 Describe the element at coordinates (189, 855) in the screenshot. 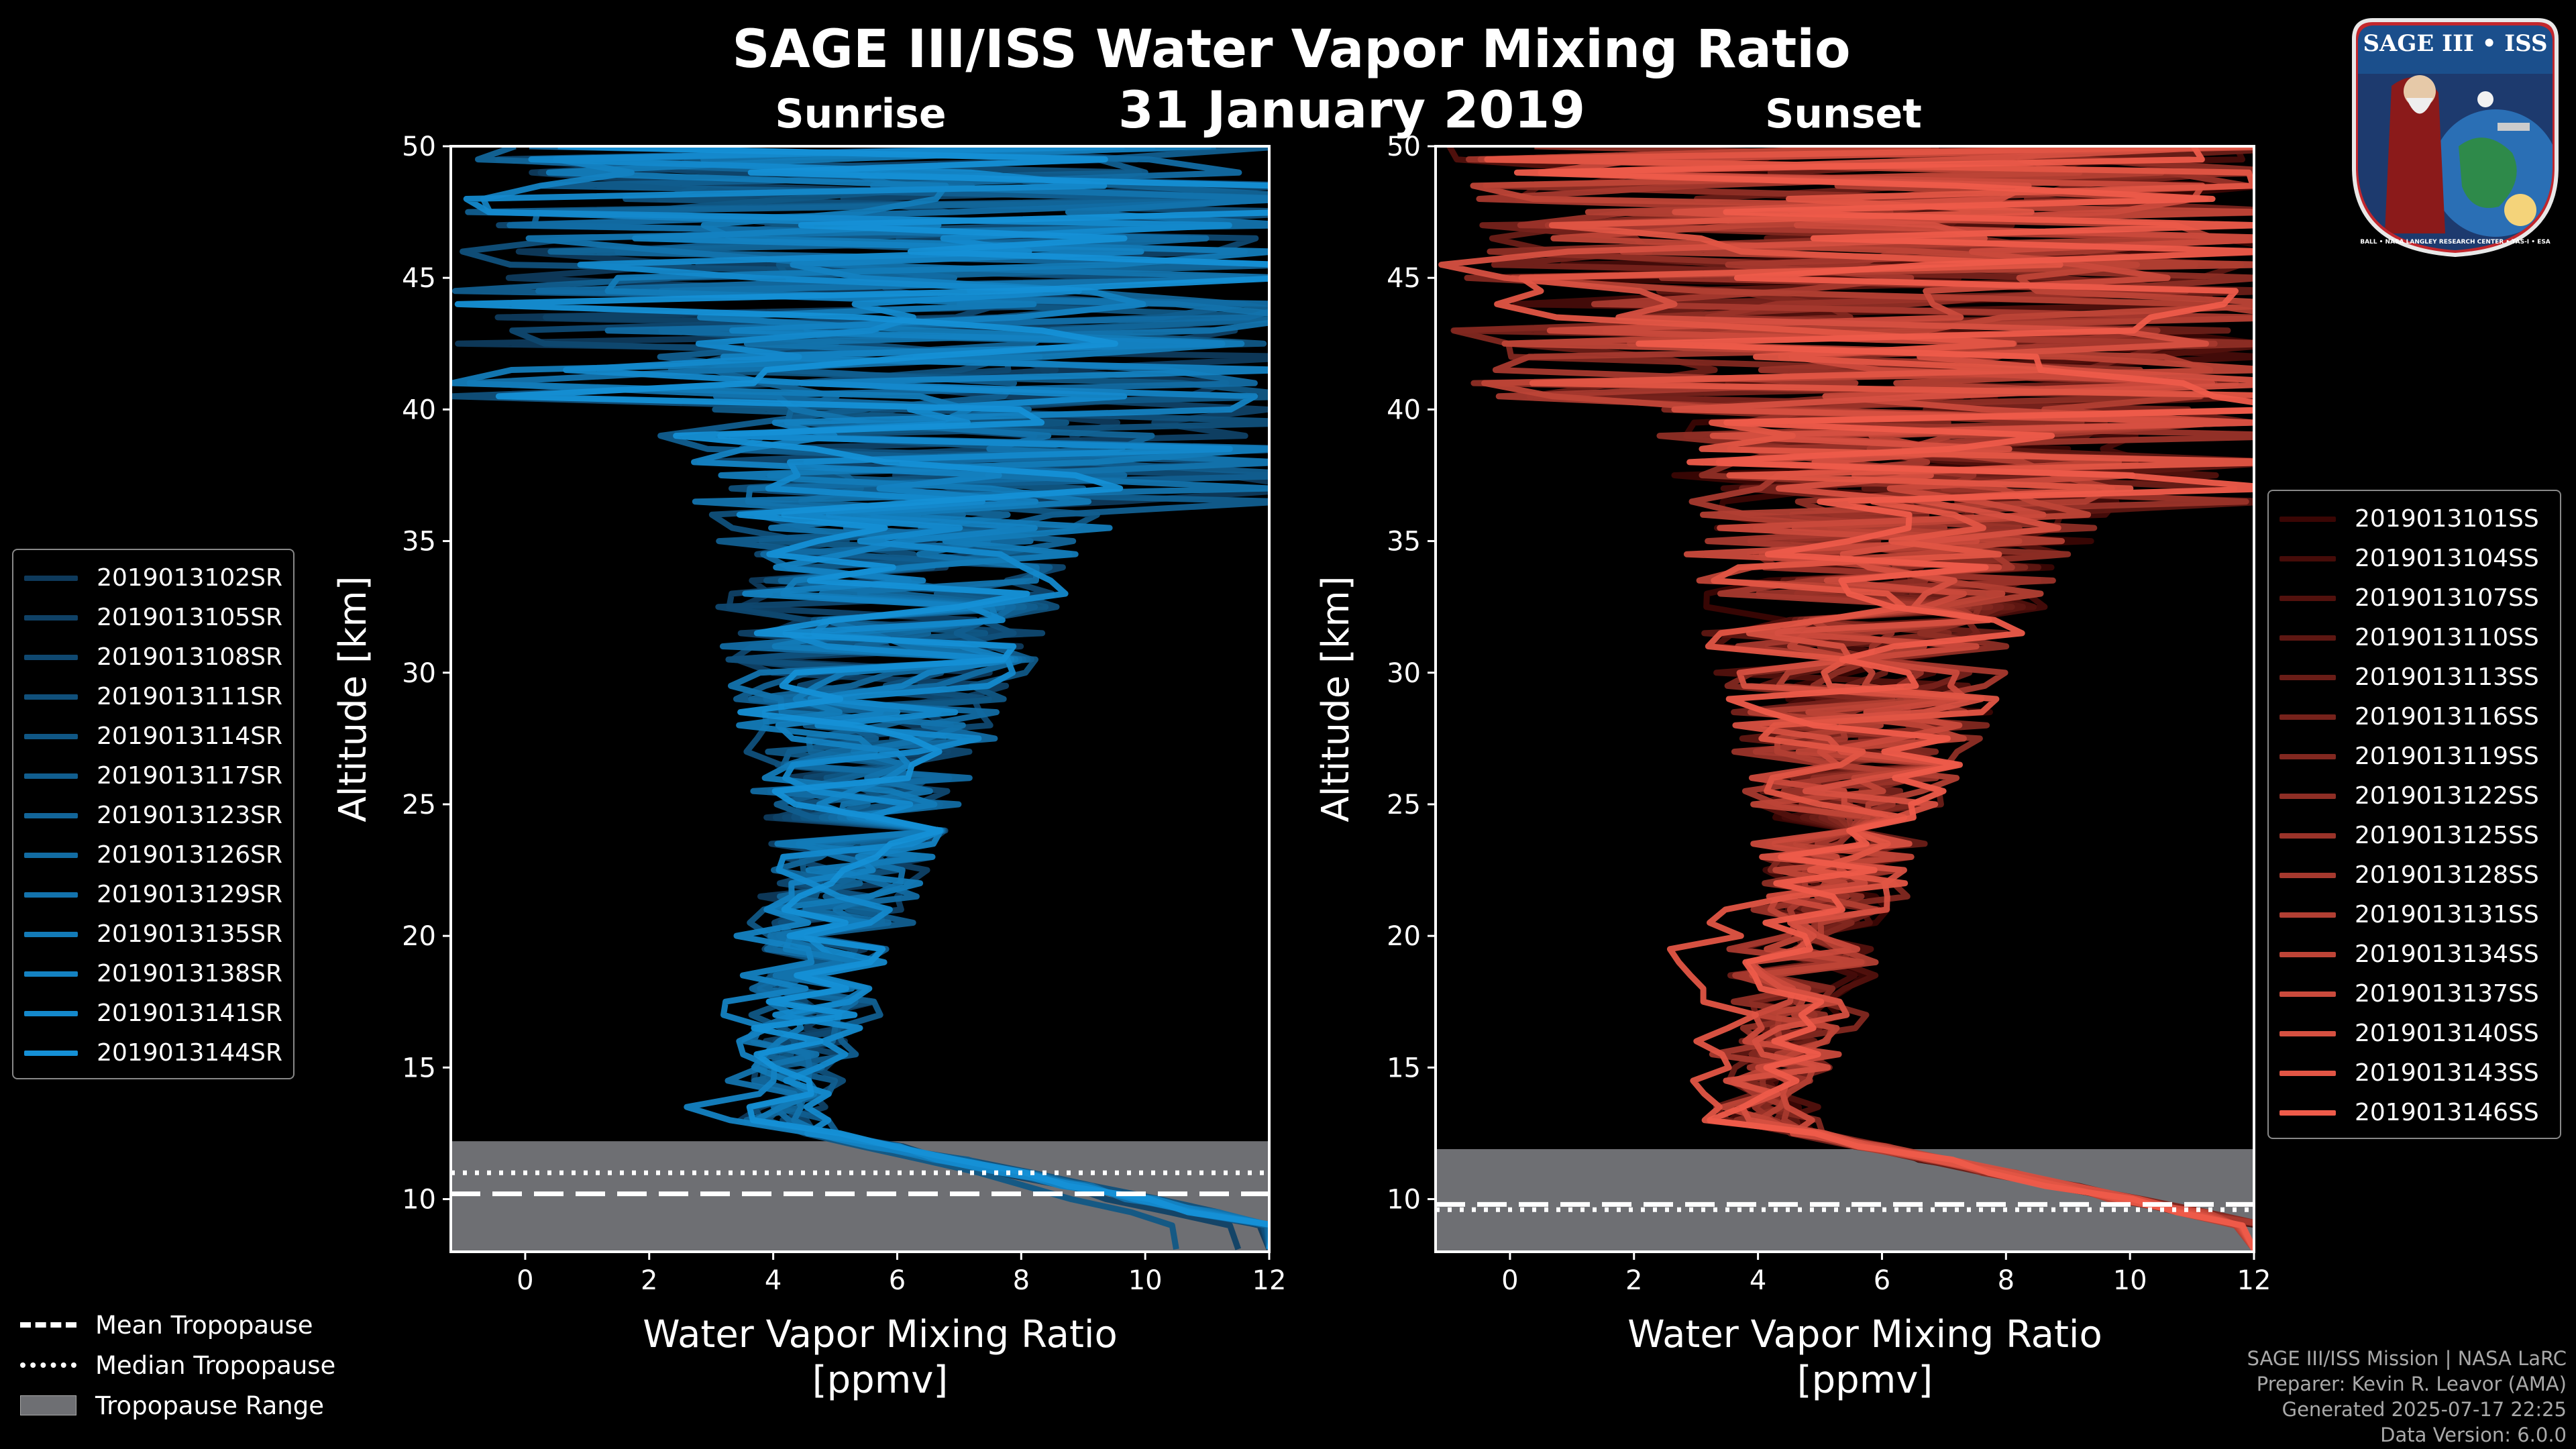

I see `legend-label: 2019013126SR` at that location.